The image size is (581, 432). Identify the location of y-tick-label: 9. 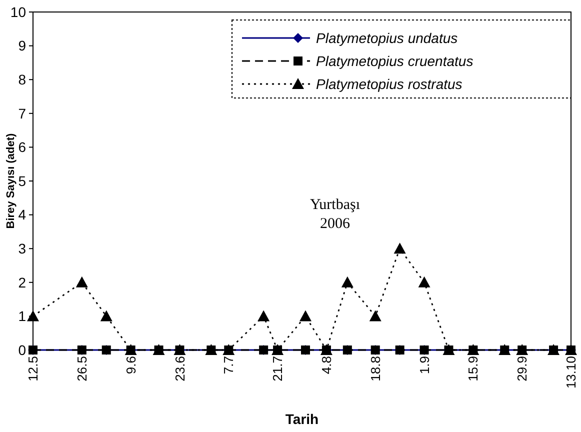
(22, 46).